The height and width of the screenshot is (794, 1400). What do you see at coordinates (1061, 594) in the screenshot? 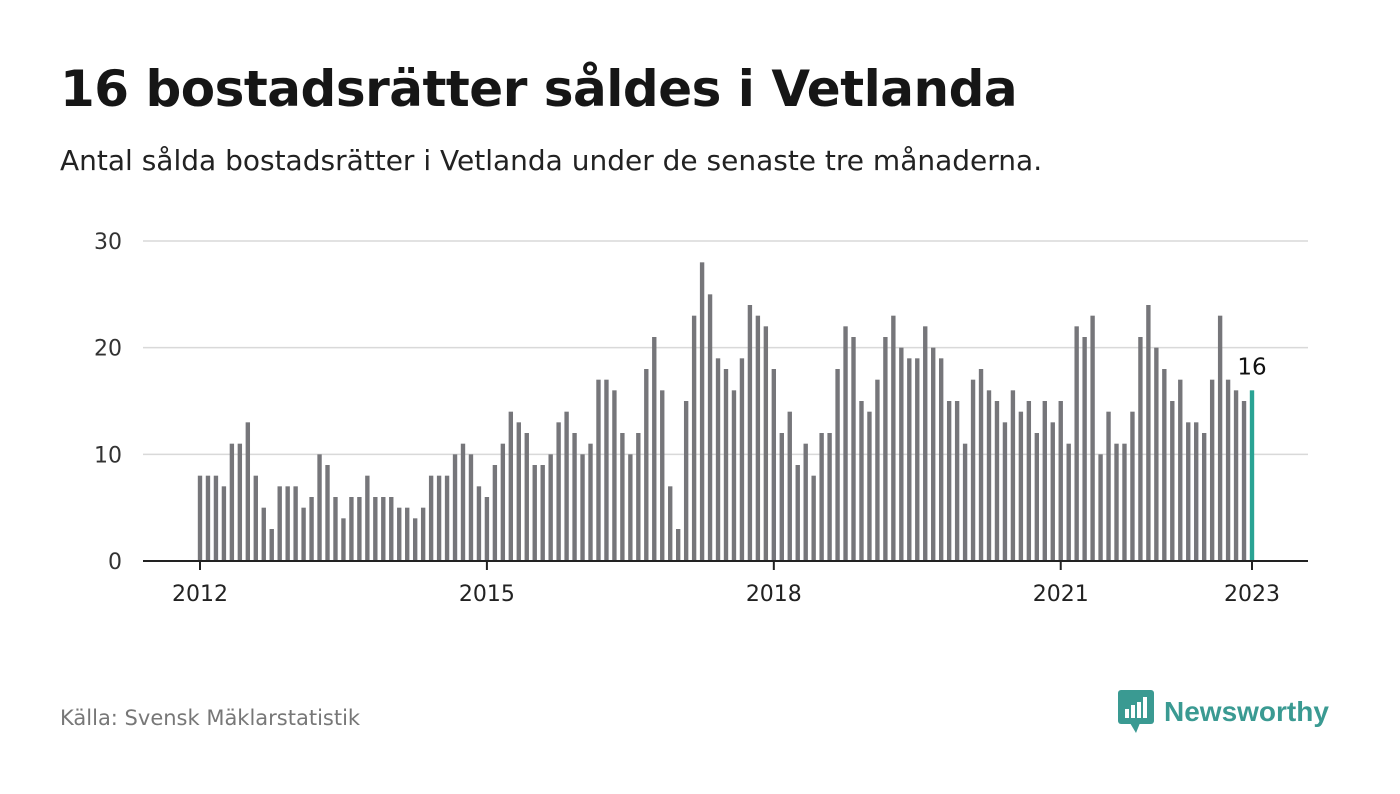
I see `x-tick-label: 2021` at bounding box center [1061, 594].